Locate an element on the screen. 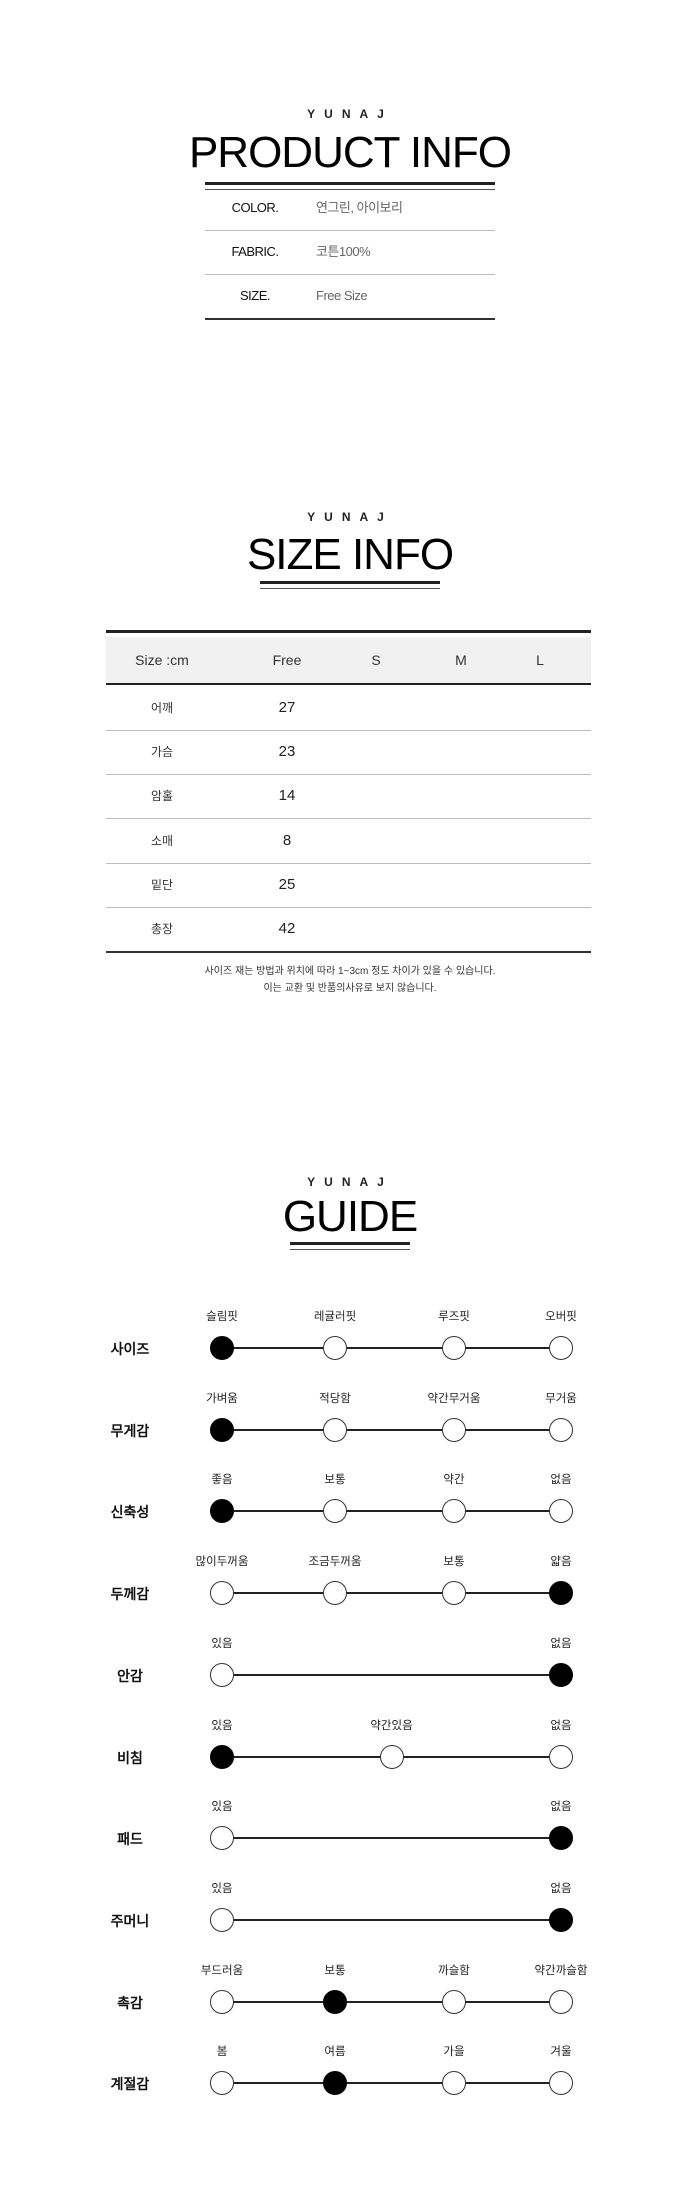 The image size is (700, 2205). measurement-value: 23 is located at coordinates (287, 752).